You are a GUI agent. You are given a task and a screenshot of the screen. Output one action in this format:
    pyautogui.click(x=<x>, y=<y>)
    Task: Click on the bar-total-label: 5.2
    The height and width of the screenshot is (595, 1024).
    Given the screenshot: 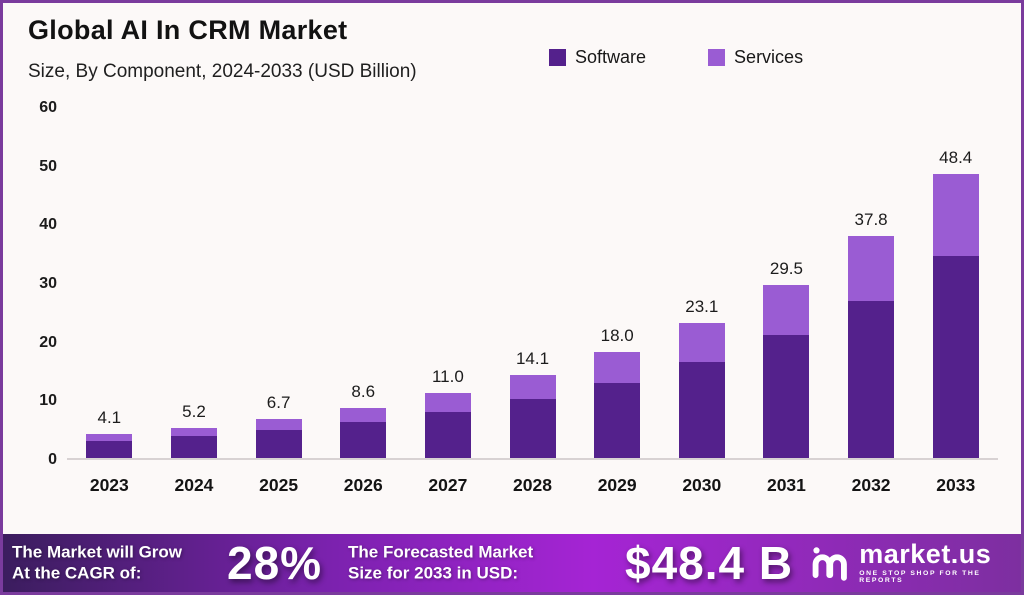 What is the action you would take?
    pyautogui.click(x=194, y=411)
    